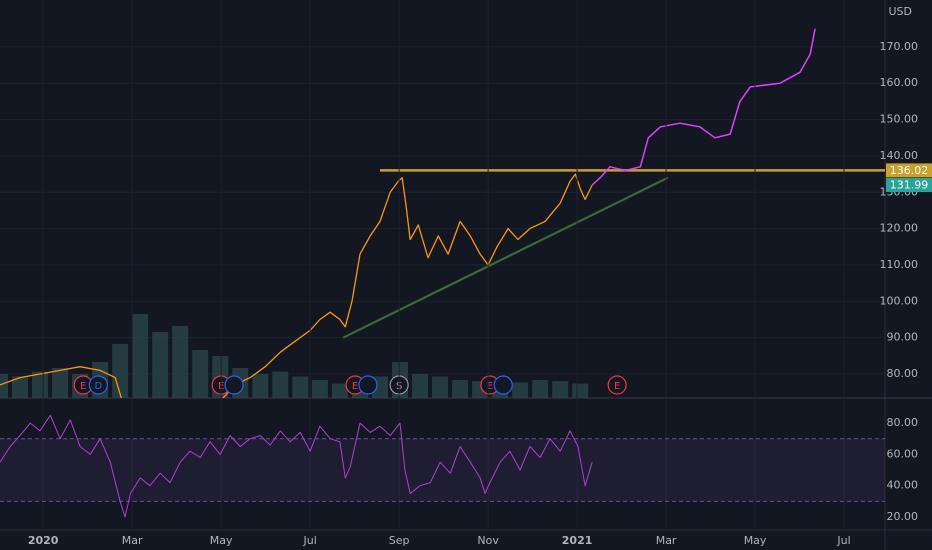  Describe the element at coordinates (899, 228) in the screenshot. I see `y-tick-label: 120.00` at that location.